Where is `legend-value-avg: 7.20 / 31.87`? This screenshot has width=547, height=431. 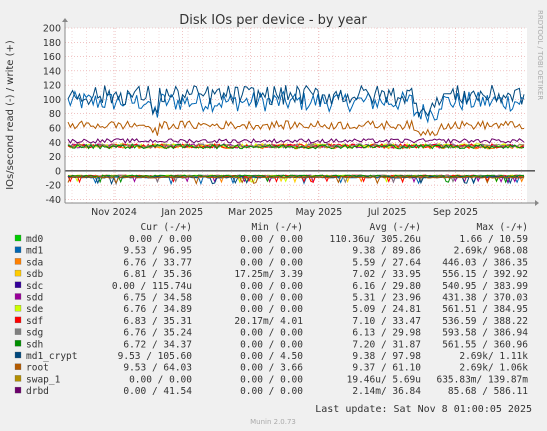
legend-value-avg: 7.20 / 31.87 is located at coordinates (386, 344).